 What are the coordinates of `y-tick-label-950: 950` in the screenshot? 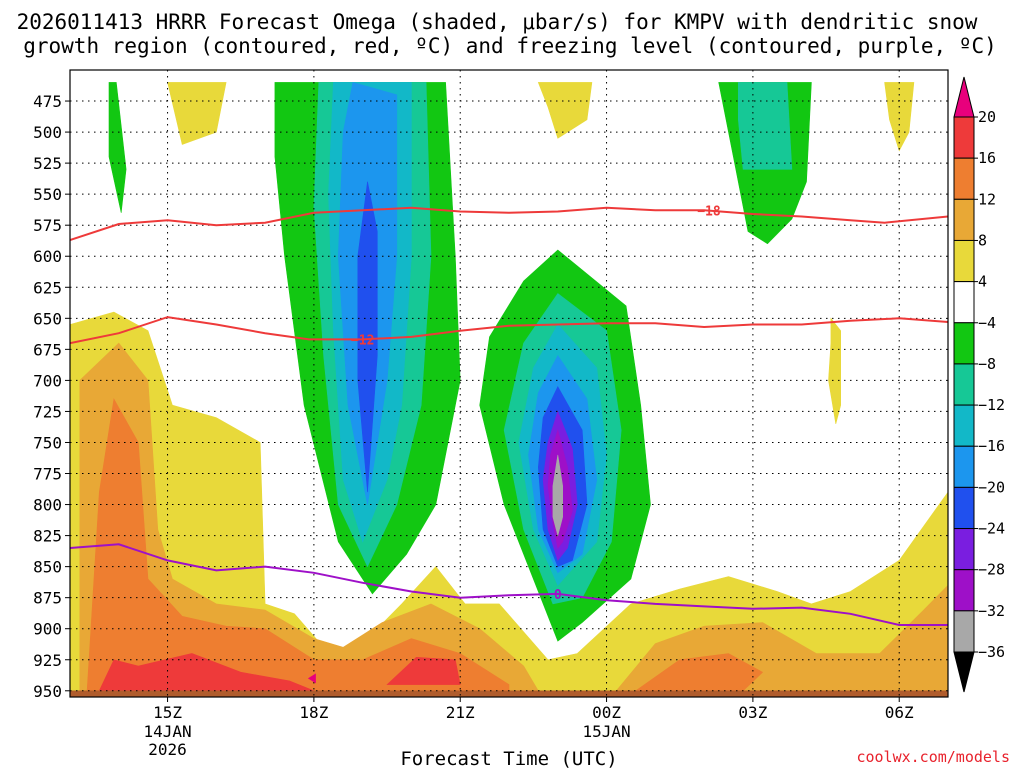 It's located at (47, 691).